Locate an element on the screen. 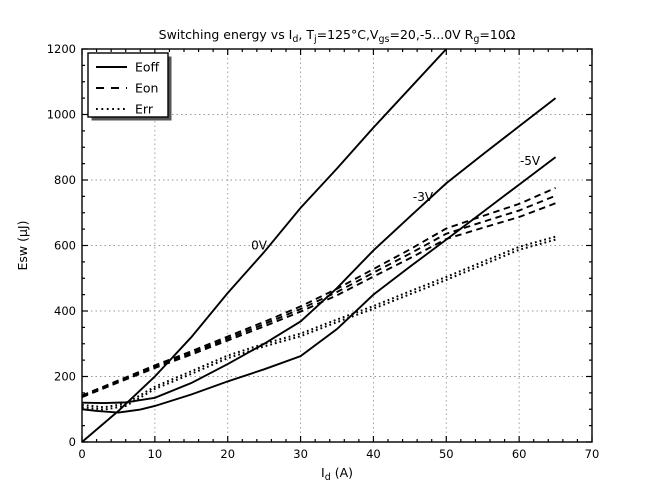 This screenshot has width=659, height=494. svg-text: 600 is located at coordinates (65, 246).